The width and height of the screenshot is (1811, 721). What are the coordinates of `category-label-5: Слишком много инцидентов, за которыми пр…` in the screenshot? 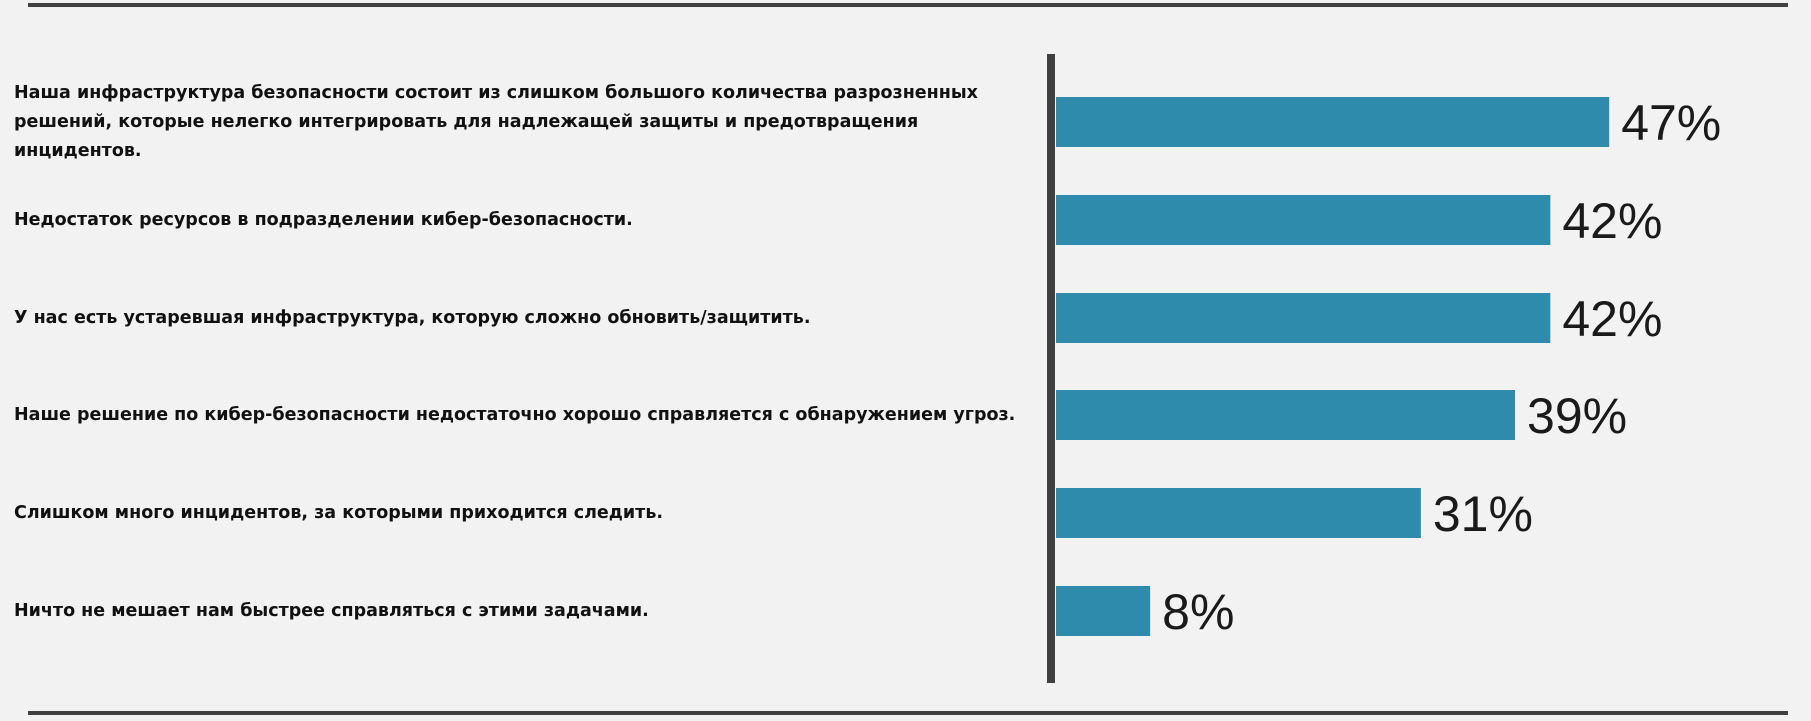 It's located at (339, 512).